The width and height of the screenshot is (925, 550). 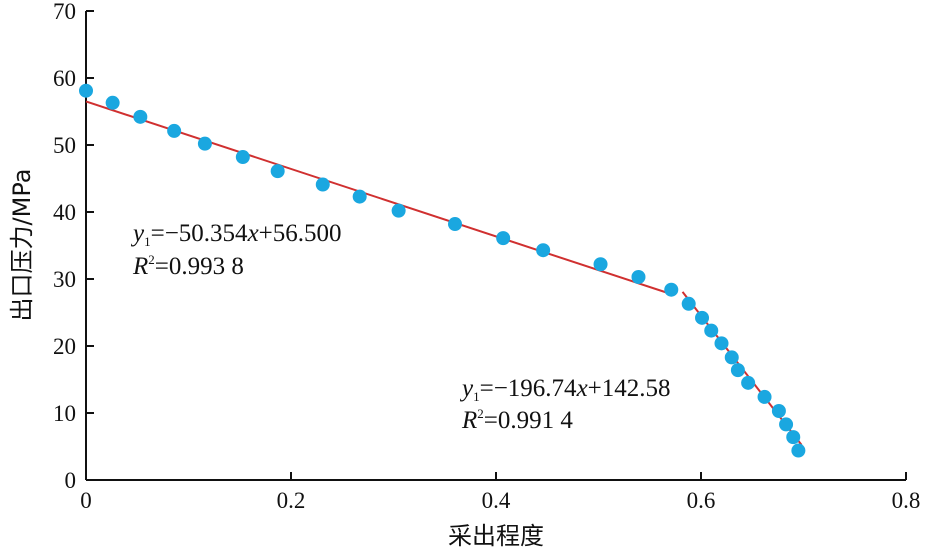 What do you see at coordinates (496, 536) in the screenshot?
I see `x-axis-title: 采出程度` at bounding box center [496, 536].